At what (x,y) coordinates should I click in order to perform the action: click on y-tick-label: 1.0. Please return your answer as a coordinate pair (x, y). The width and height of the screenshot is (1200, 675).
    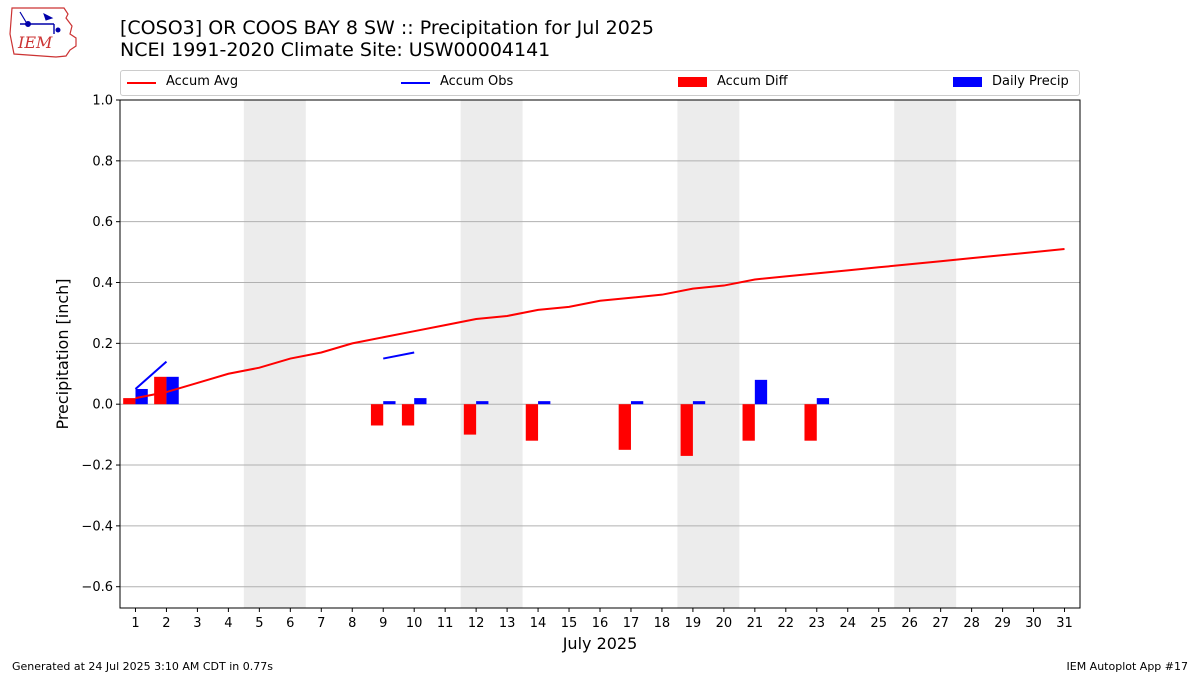
    Looking at the image, I should click on (102, 101).